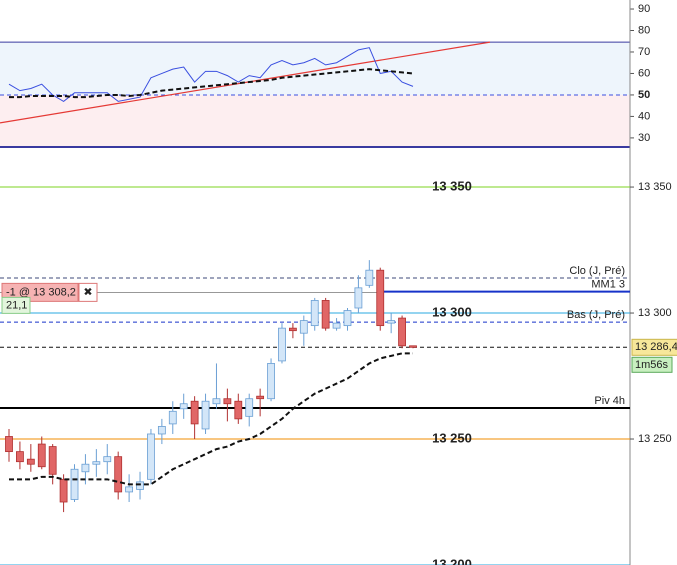  Describe the element at coordinates (644, 73) in the screenshot. I see `rsi-tick-label: 60` at that location.